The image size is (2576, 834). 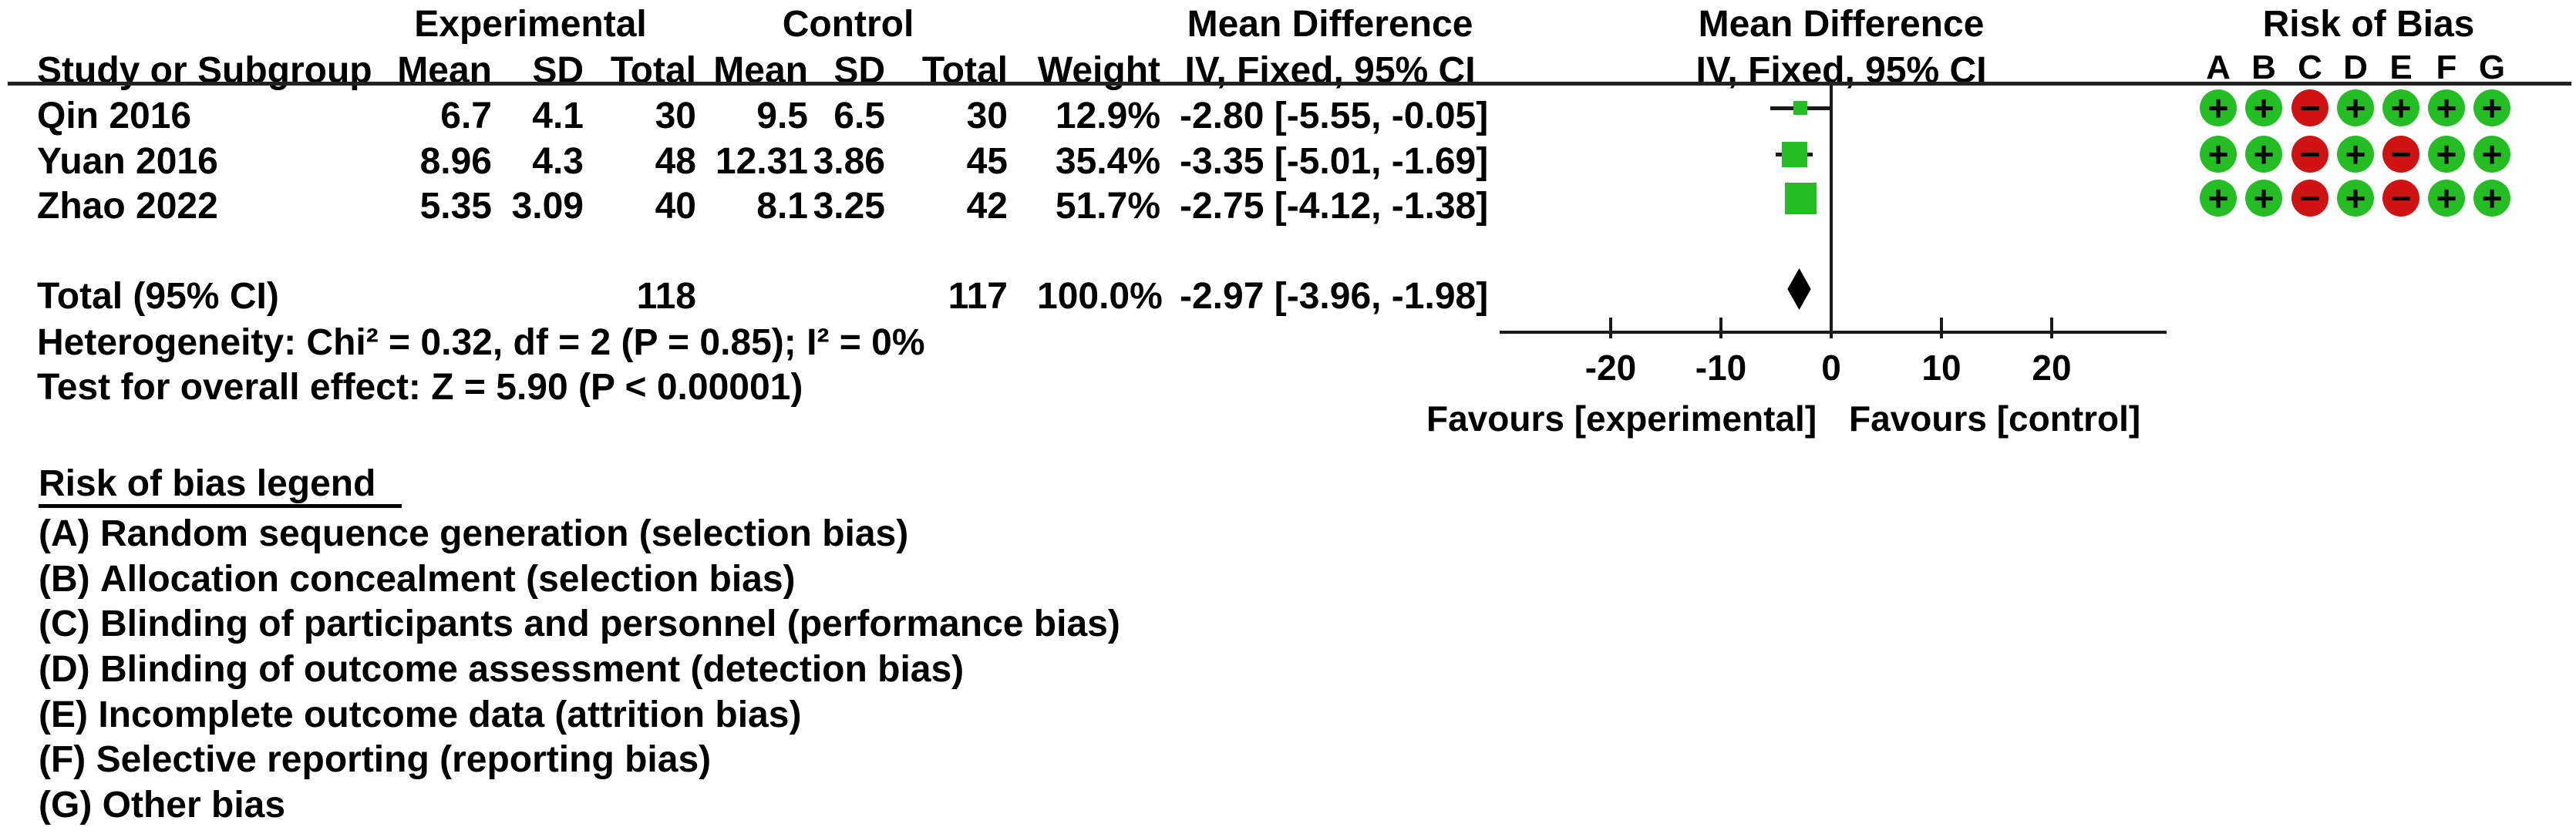 I want to click on study-md-ci: -3.35 [-5.01, -1.69], so click(x=1334, y=161).